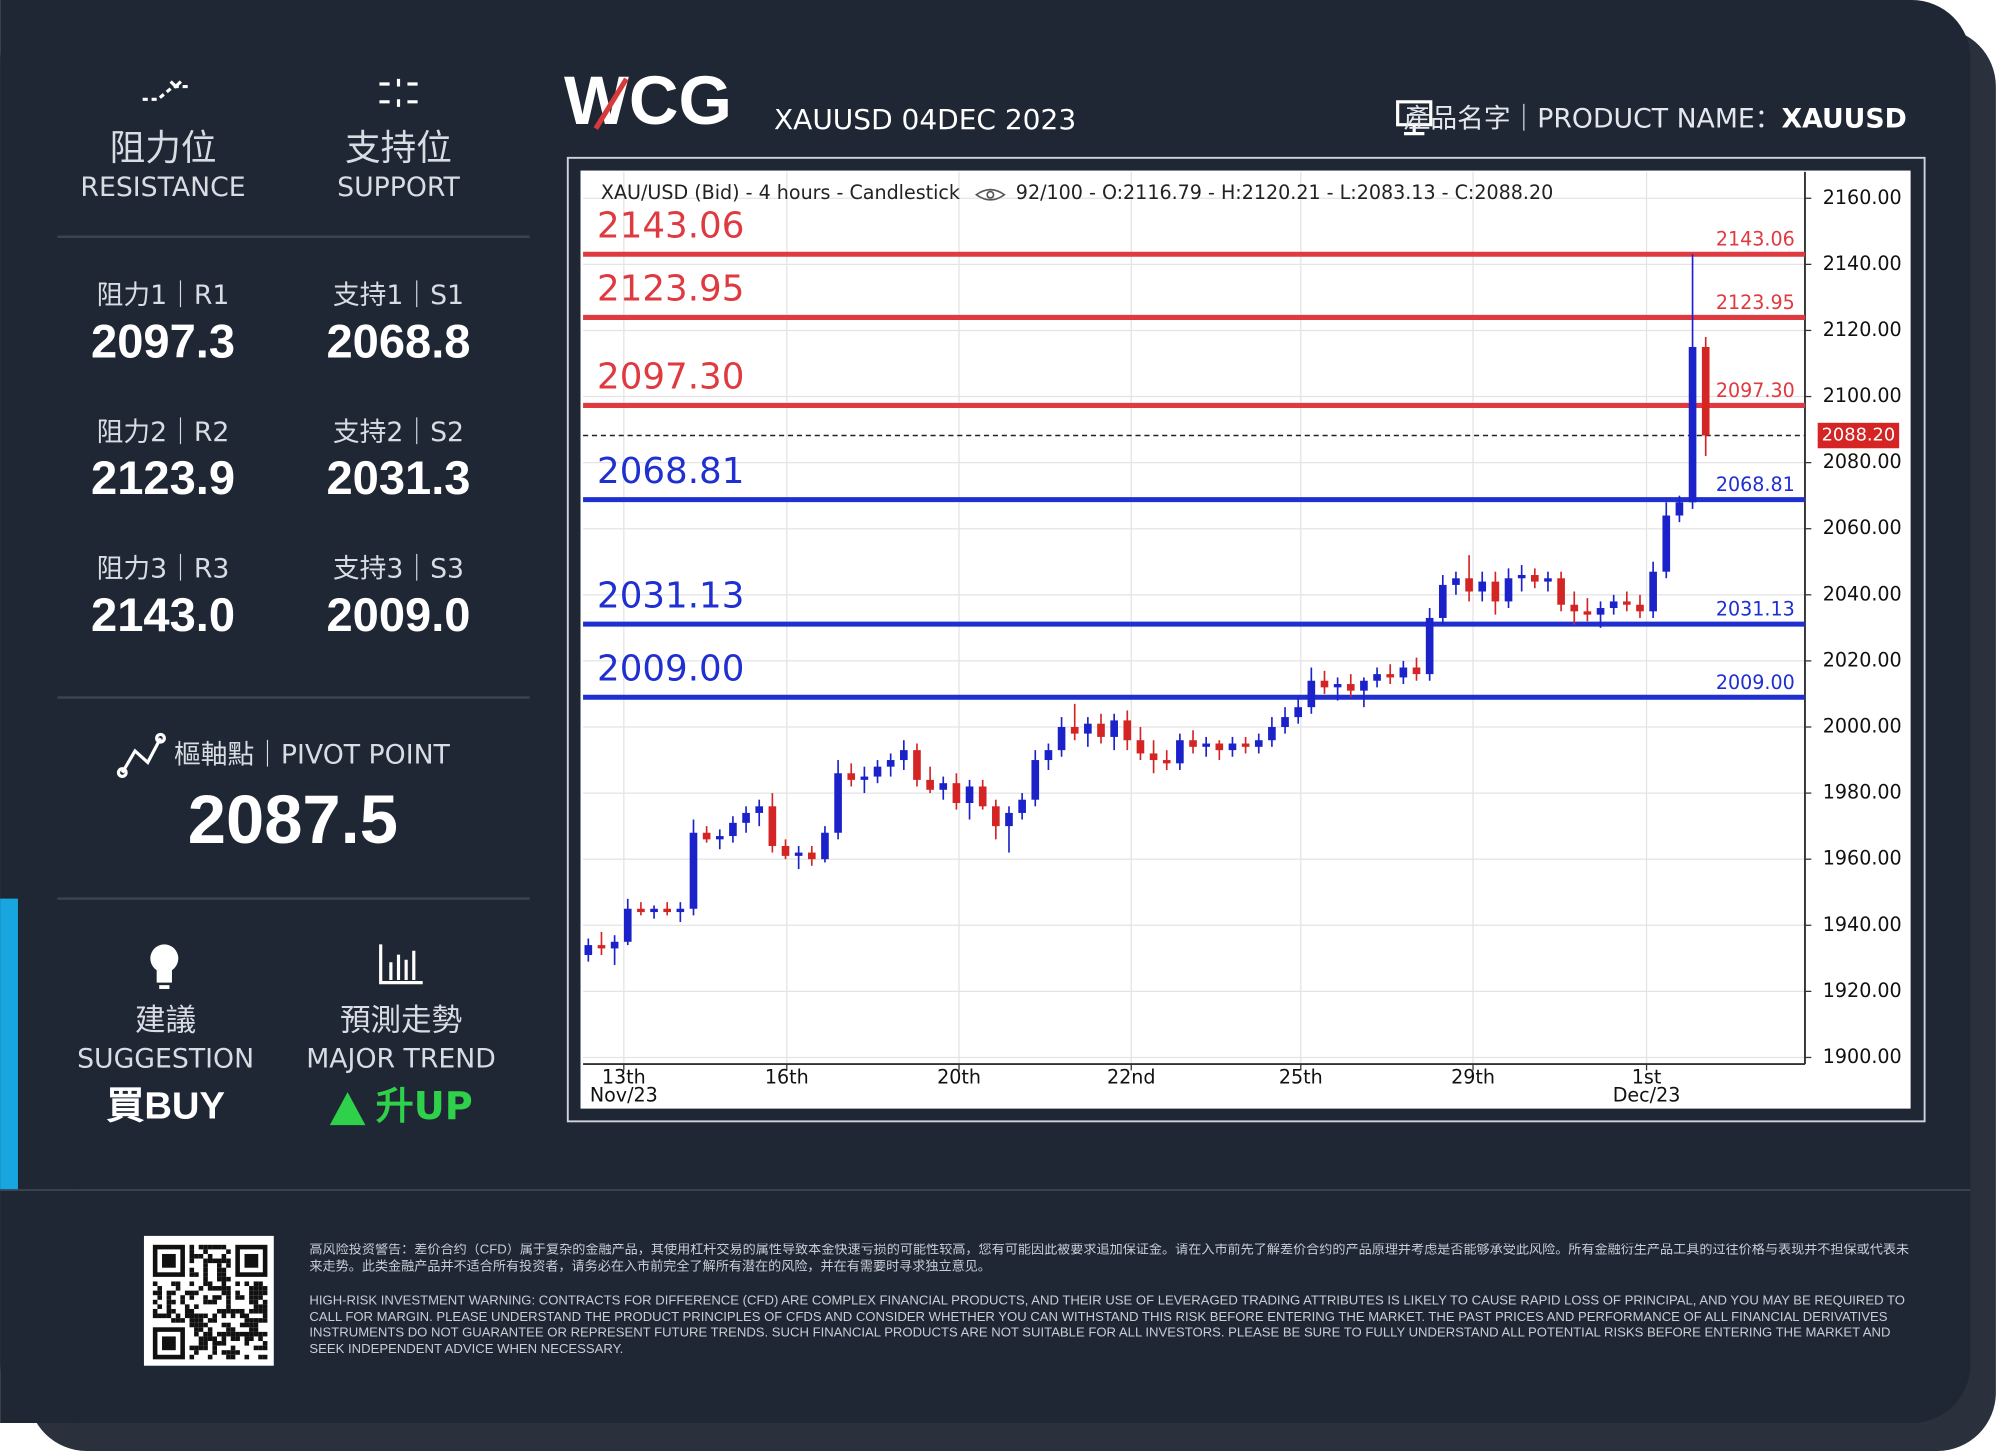 The image size is (1996, 1451). I want to click on x-tick-label: 25th, so click(1301, 1077).